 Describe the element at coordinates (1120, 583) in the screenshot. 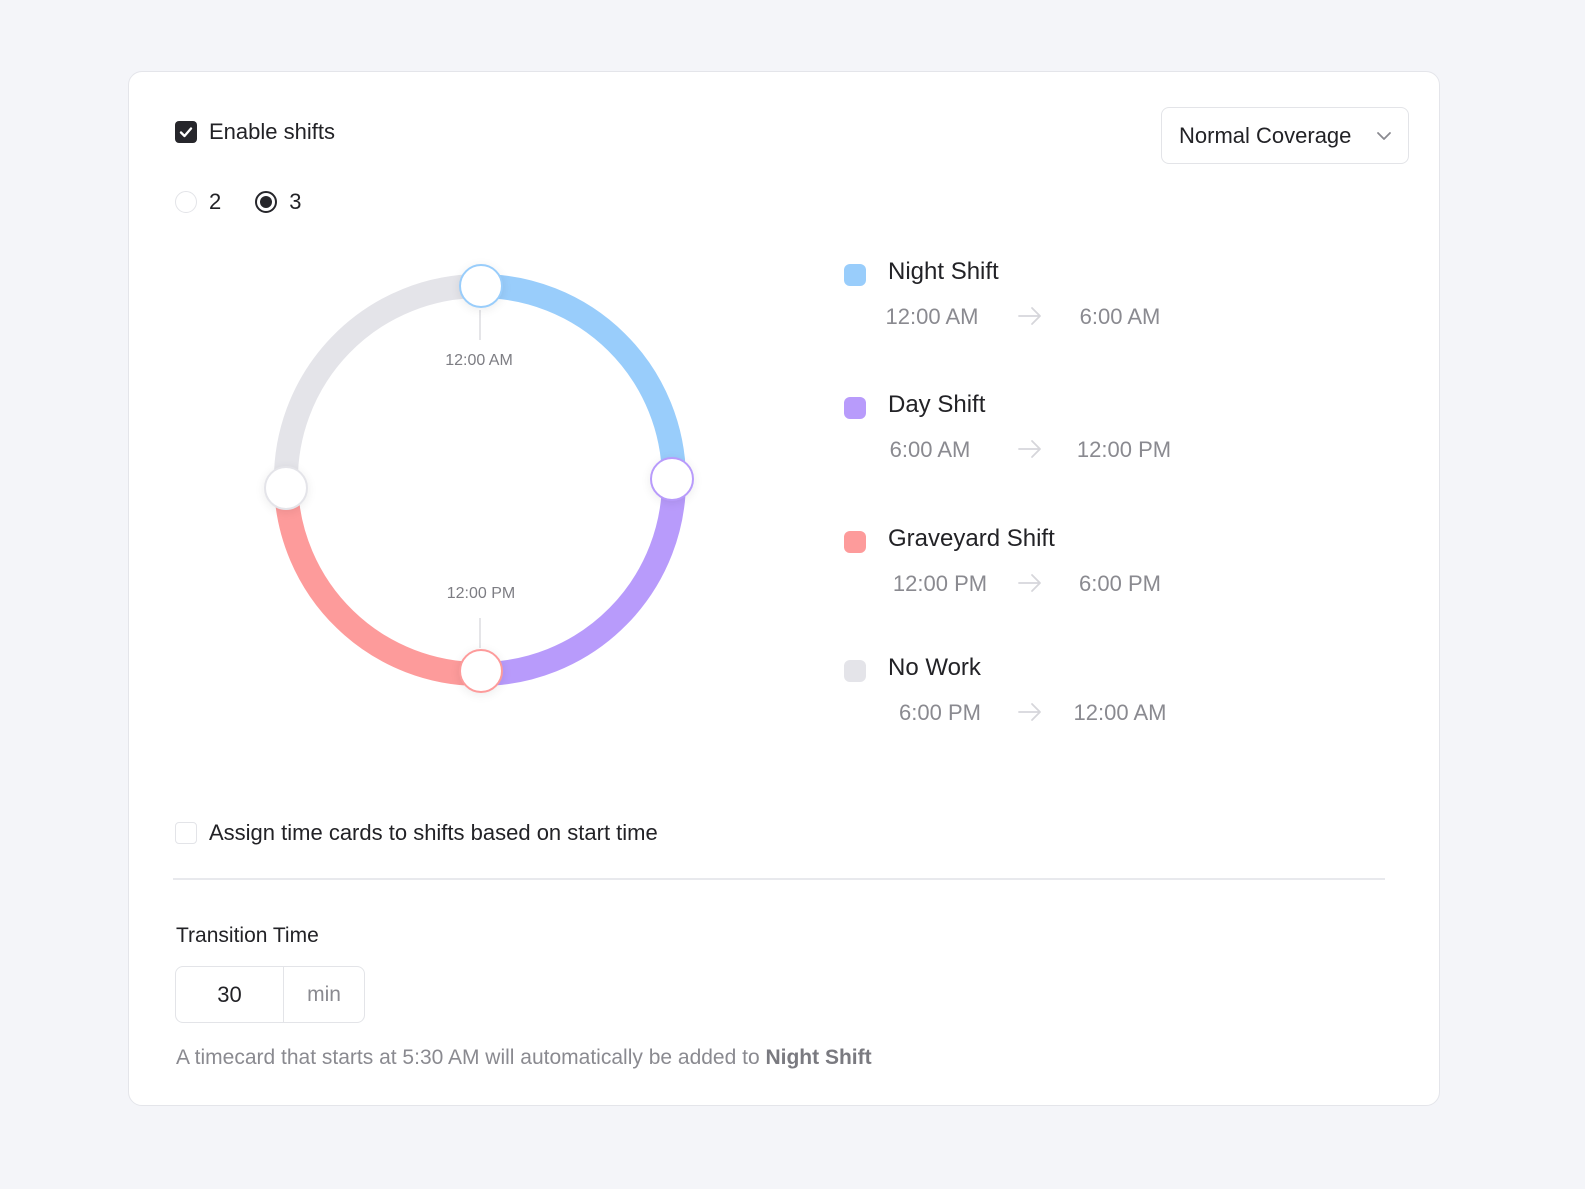

I see `legend-end-time: 6:00 PM` at that location.